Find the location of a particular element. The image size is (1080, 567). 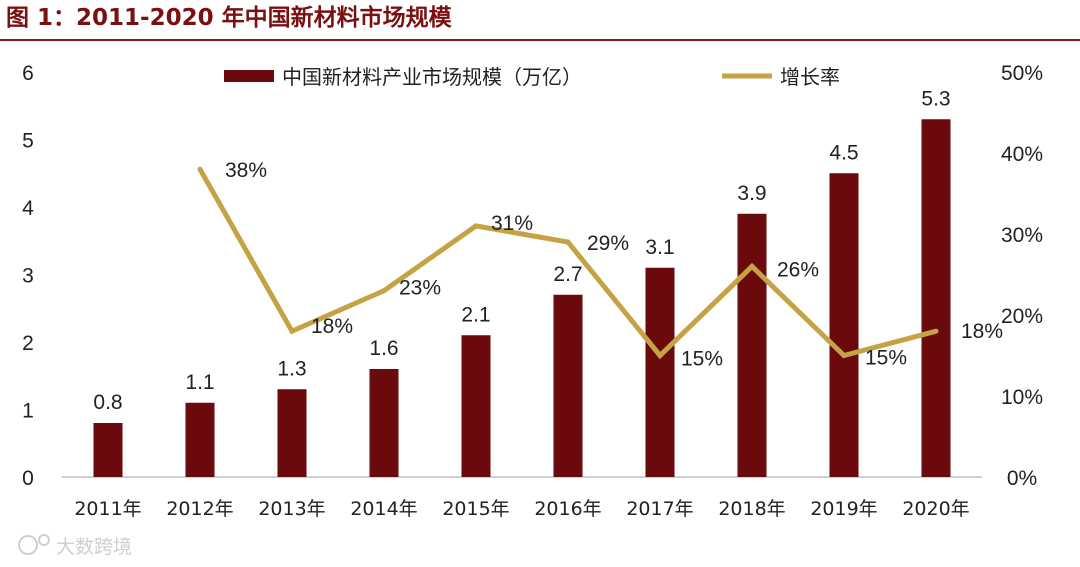

y-left-tick: 1 is located at coordinates (28, 411).